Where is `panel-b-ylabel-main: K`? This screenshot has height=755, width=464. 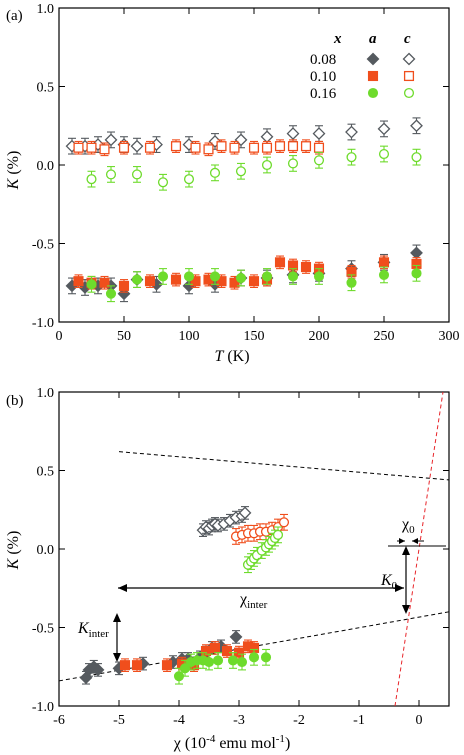 panel-b-ylabel-main: K is located at coordinates (13, 563).